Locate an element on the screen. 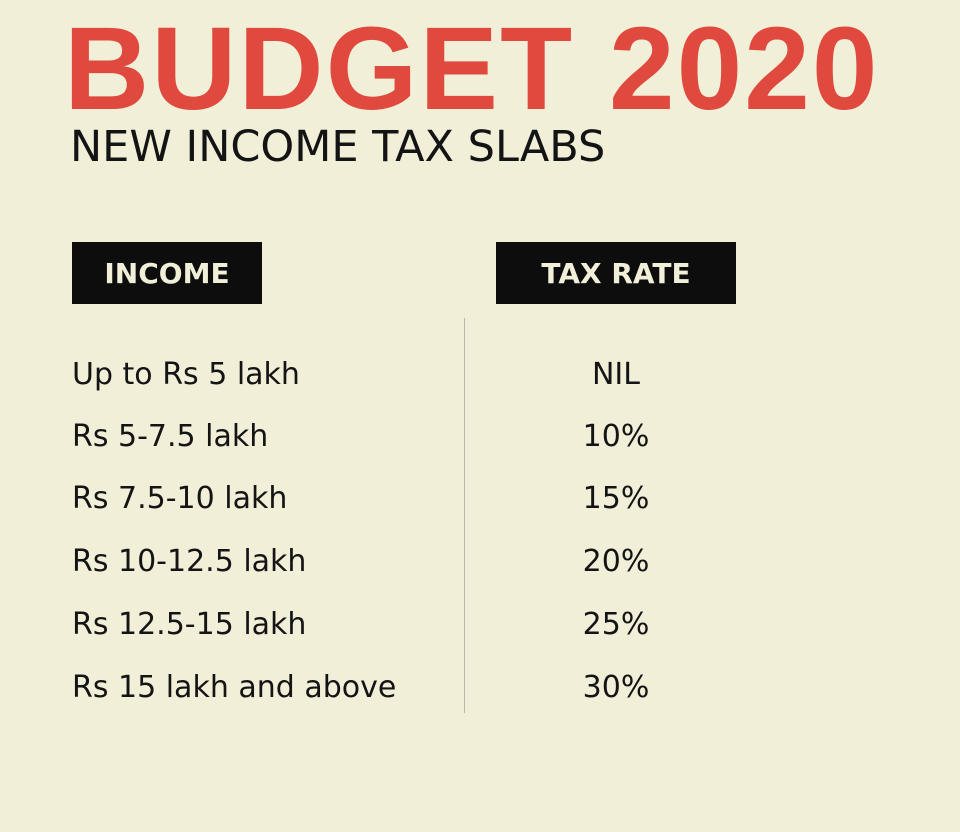 The width and height of the screenshot is (960, 832). income-cell: Rs 5-7.5 lakh is located at coordinates (170, 436).